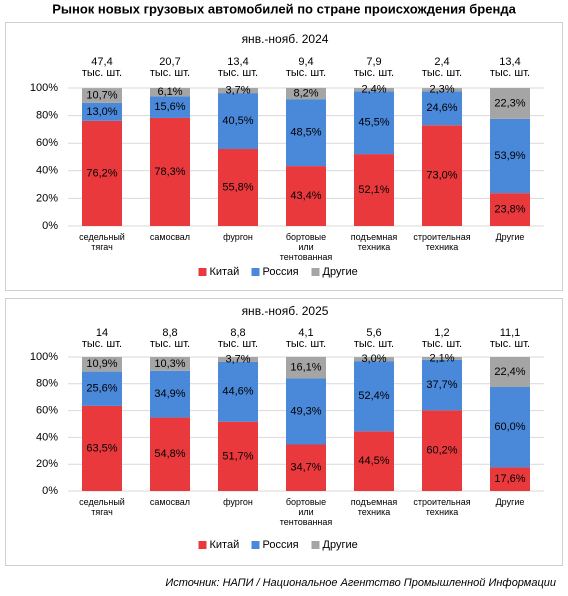  I want to click on value-label: 22,4%, so click(509, 372).